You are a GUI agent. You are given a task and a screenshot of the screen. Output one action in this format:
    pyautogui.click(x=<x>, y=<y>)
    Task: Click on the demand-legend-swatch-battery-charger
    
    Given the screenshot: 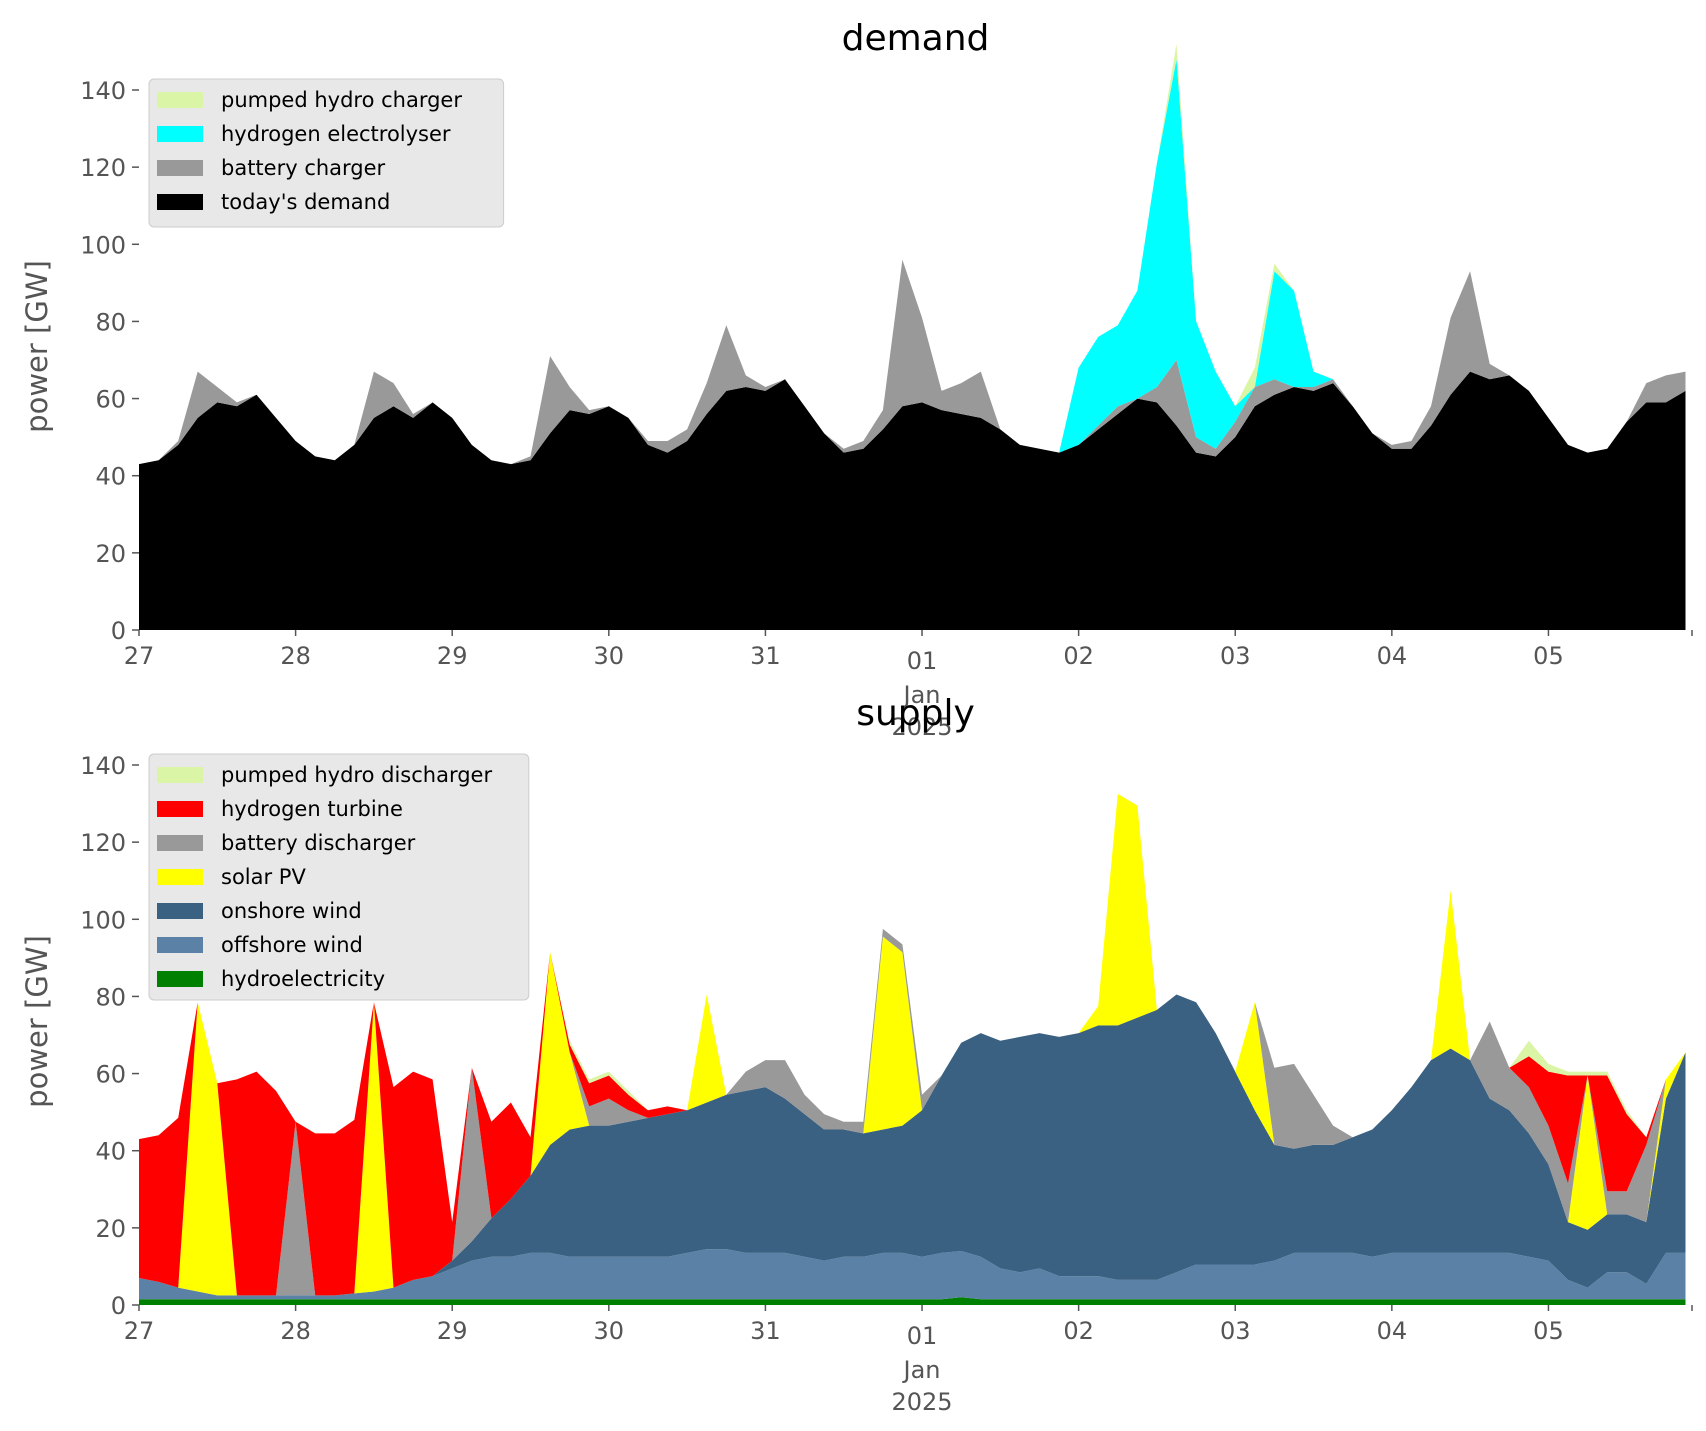 What is the action you would take?
    pyautogui.click(x=180, y=168)
    